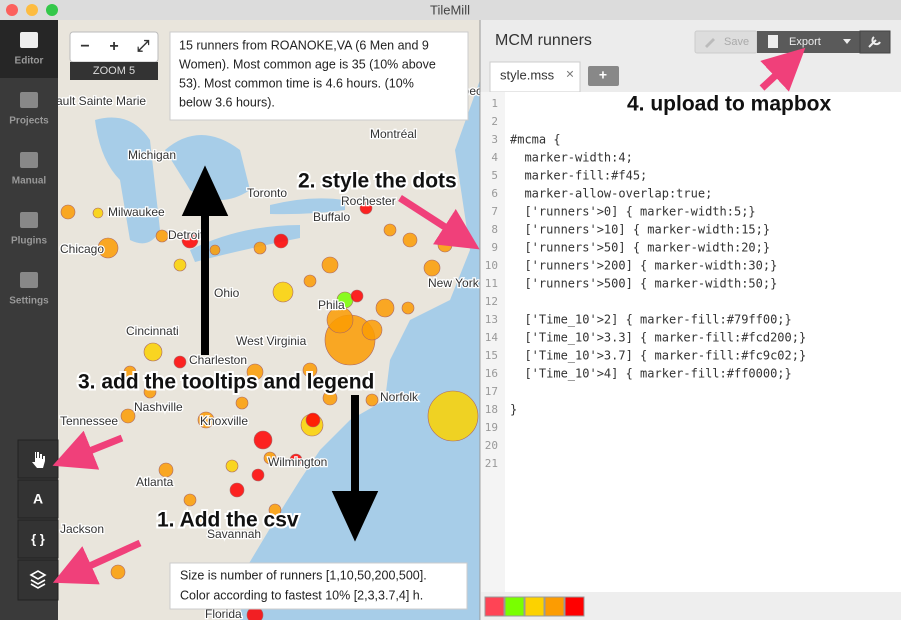 This screenshot has width=901, height=625. I want to click on sidebar-label: Settings, so click(29, 301).